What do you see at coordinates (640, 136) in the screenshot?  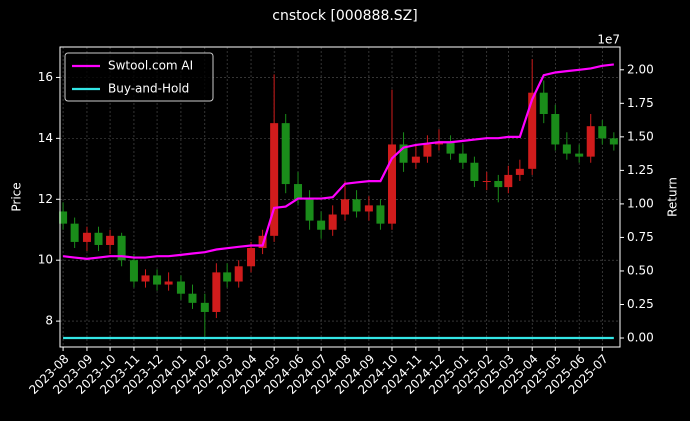 I see `y2-tick-label: 1.50` at bounding box center [640, 136].